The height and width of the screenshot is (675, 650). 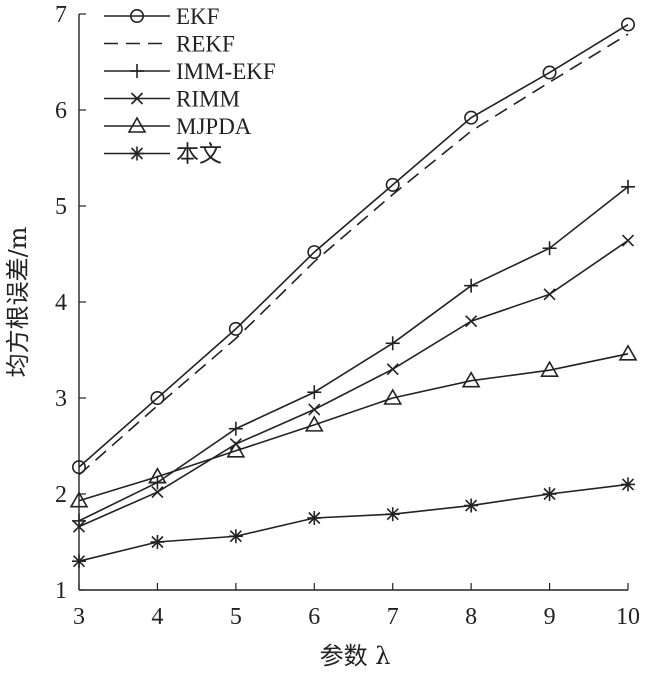 What do you see at coordinates (199, 154) in the screenshot?
I see `legend-label: 本文` at bounding box center [199, 154].